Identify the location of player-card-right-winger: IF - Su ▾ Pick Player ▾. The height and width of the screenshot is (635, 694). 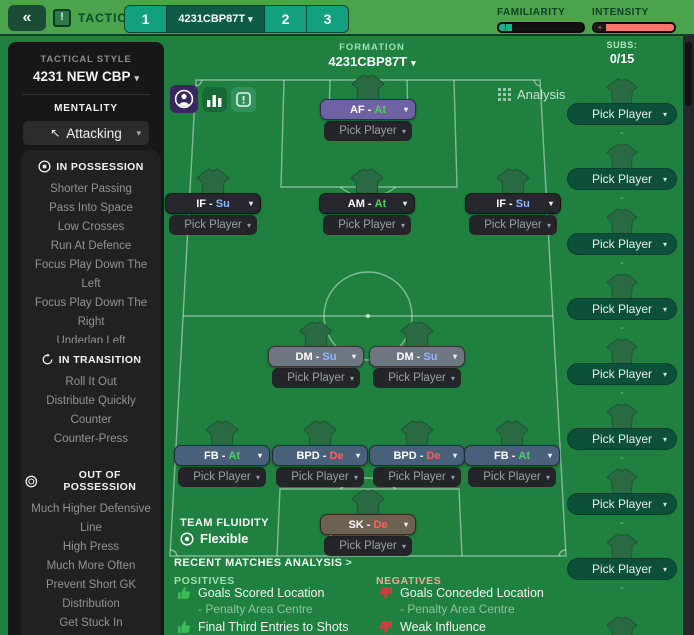
(513, 201).